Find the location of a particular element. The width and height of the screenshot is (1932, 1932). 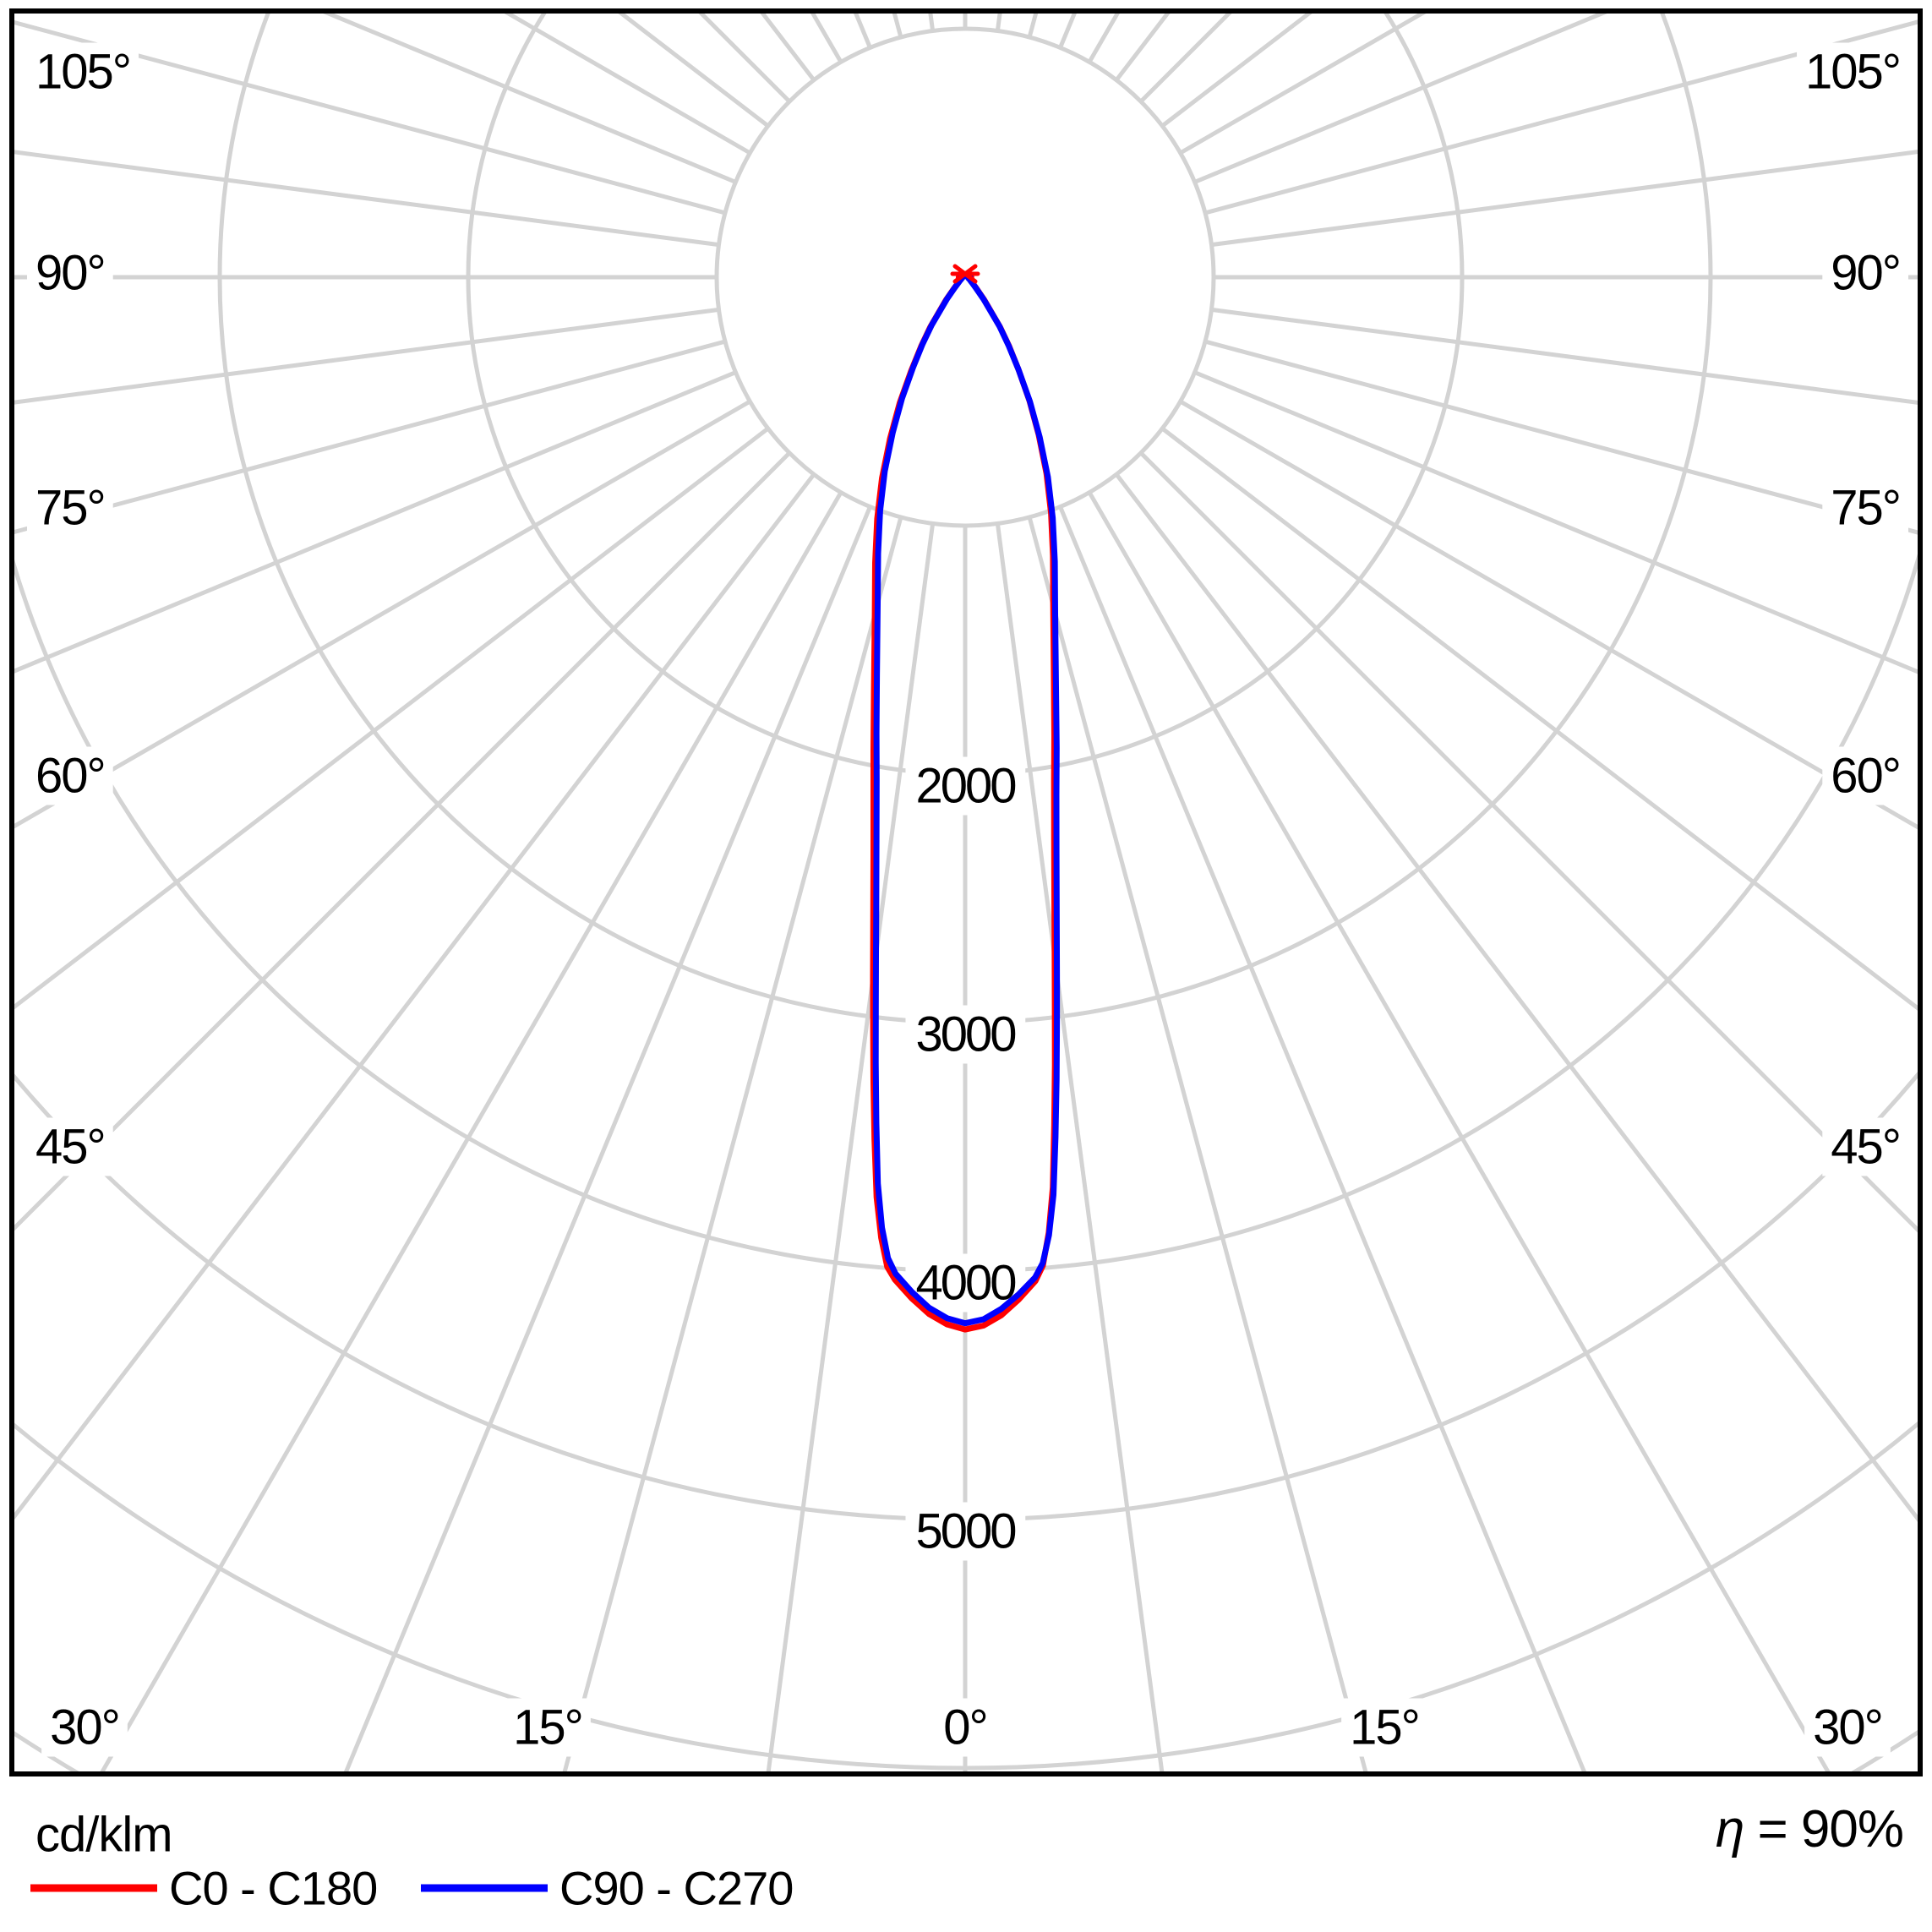

grid-spoke-292.5 is located at coordinates (375, 522).